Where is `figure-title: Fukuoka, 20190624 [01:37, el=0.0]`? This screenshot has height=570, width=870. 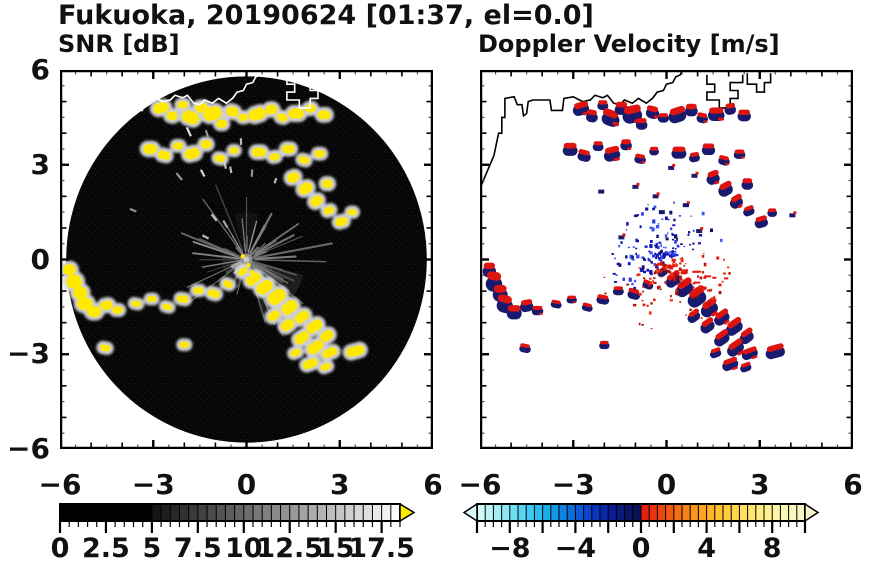
figure-title: Fukuoka, 20190624 [01:37, el=0.0] is located at coordinates (326, 15).